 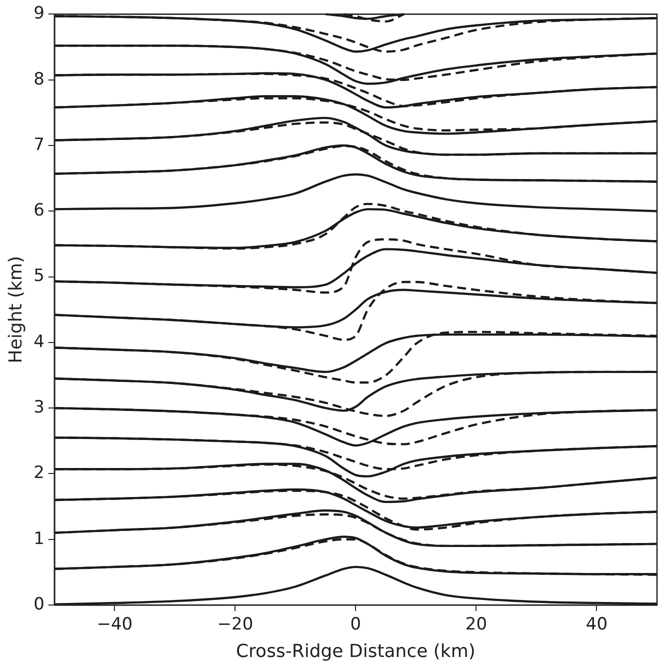 What do you see at coordinates (39, 407) in the screenshot?
I see `y-tick-label: 3` at bounding box center [39, 407].